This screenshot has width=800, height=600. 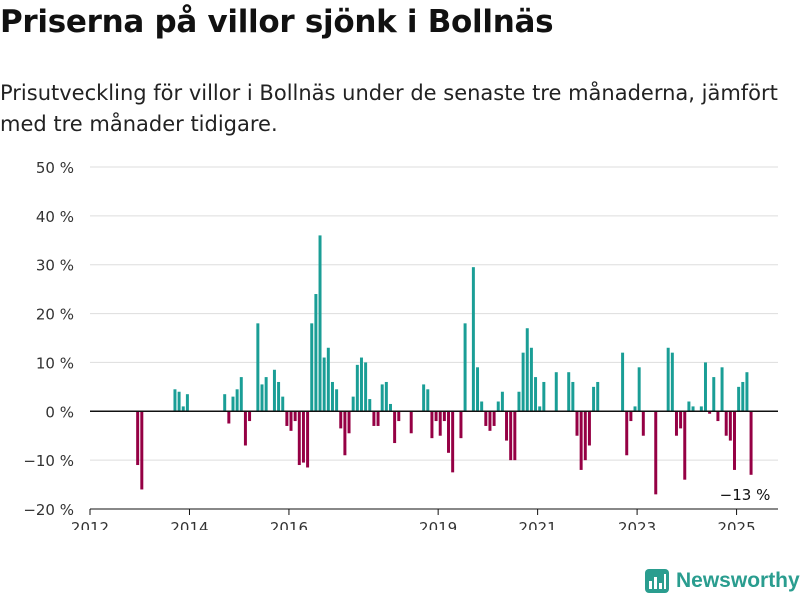 I want to click on y-tick-label: 50 %, so click(x=55, y=168).